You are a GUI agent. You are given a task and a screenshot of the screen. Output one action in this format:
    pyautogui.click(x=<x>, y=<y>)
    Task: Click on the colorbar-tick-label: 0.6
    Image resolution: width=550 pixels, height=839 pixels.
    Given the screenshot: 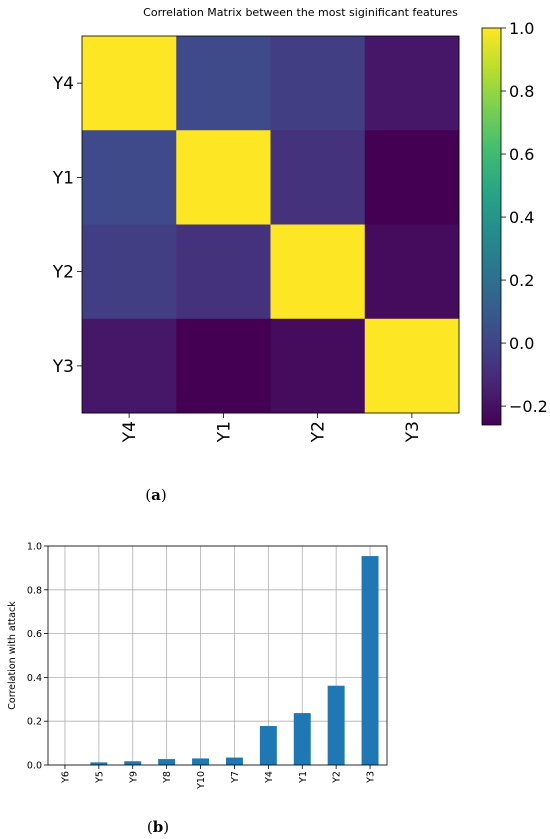 What is the action you would take?
    pyautogui.click(x=521, y=154)
    